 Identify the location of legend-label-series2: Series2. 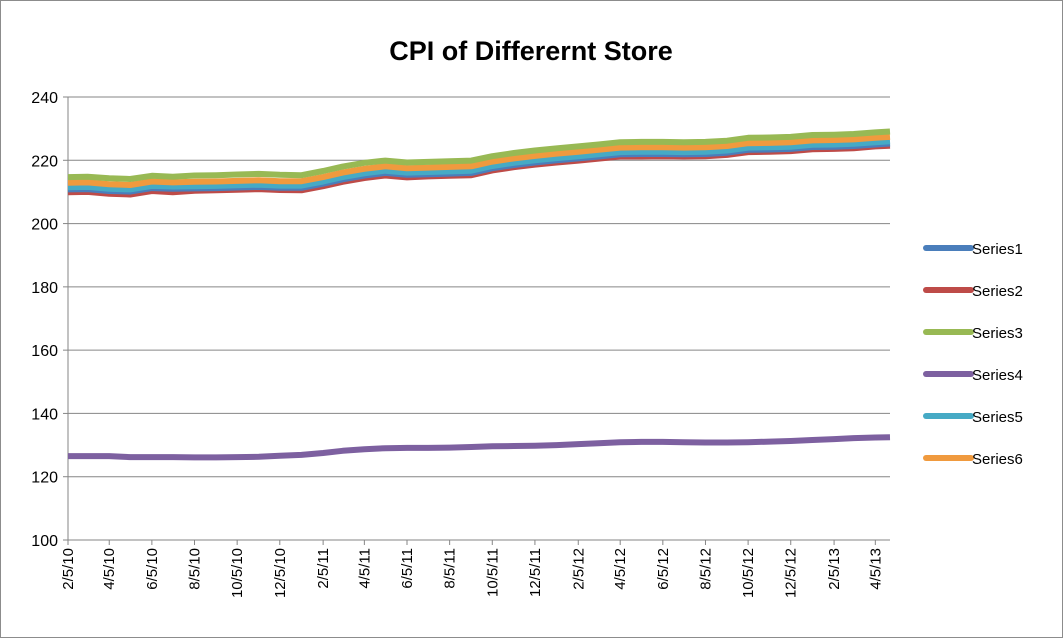
(997, 291).